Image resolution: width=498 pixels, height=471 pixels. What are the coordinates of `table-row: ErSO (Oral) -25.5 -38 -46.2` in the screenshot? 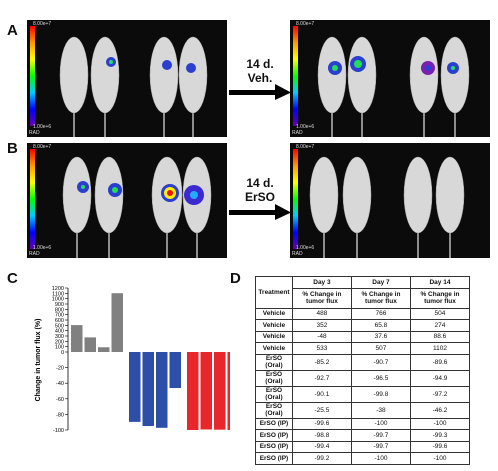 It's located at (363, 410).